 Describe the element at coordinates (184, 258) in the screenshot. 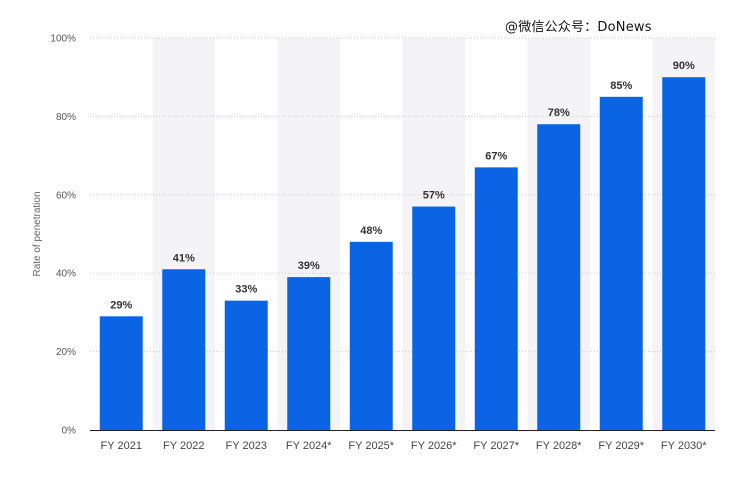

I see `data-label: 41%` at that location.